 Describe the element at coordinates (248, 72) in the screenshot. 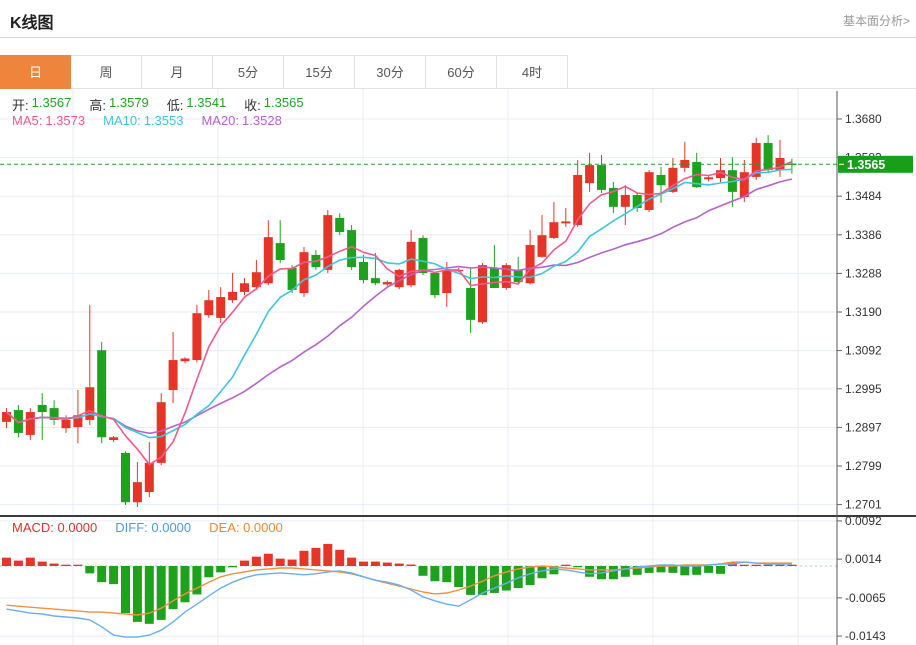

I see `tab-5分: 5分` at that location.